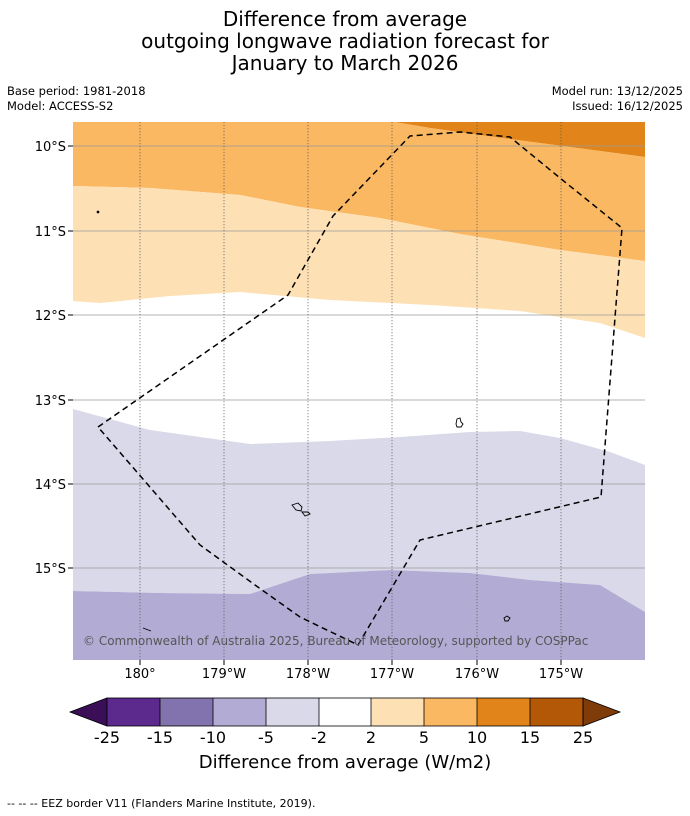 This screenshot has width=690, height=816. What do you see at coordinates (308, 674) in the screenshot?
I see `lon-label-178w: 178°W` at bounding box center [308, 674].